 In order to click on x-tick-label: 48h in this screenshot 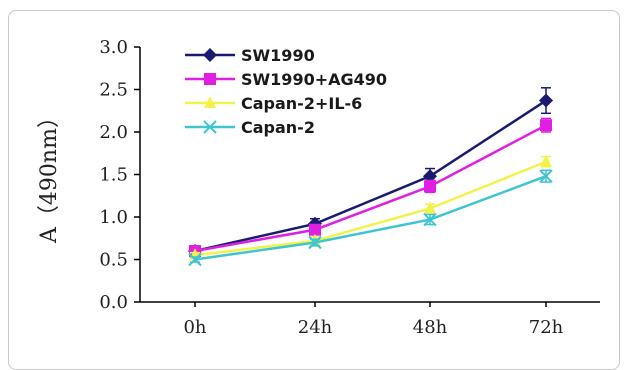, I will do `click(430, 327)`.